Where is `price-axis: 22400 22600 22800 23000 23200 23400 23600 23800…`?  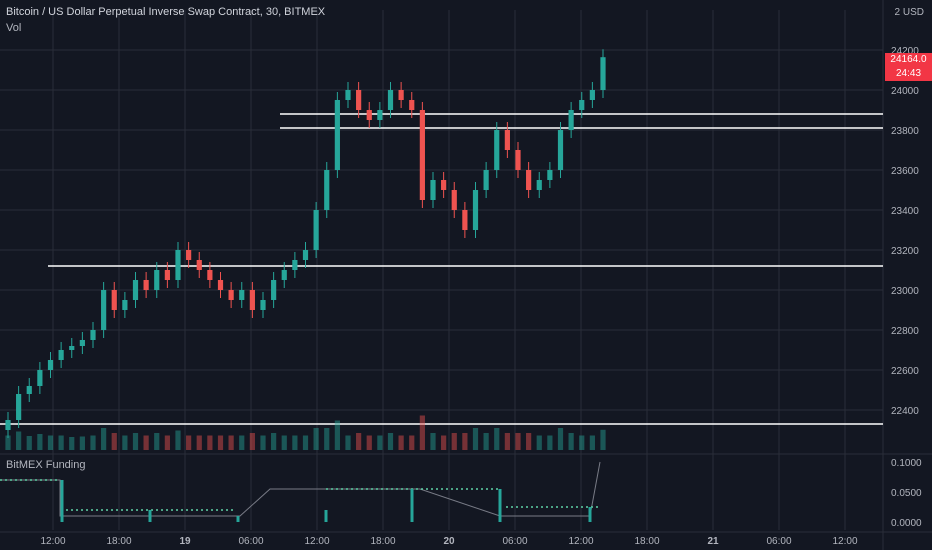
price-axis: 22400 22600 22800 23000 23200 23400 23600 23800… is located at coordinates (906, 287).